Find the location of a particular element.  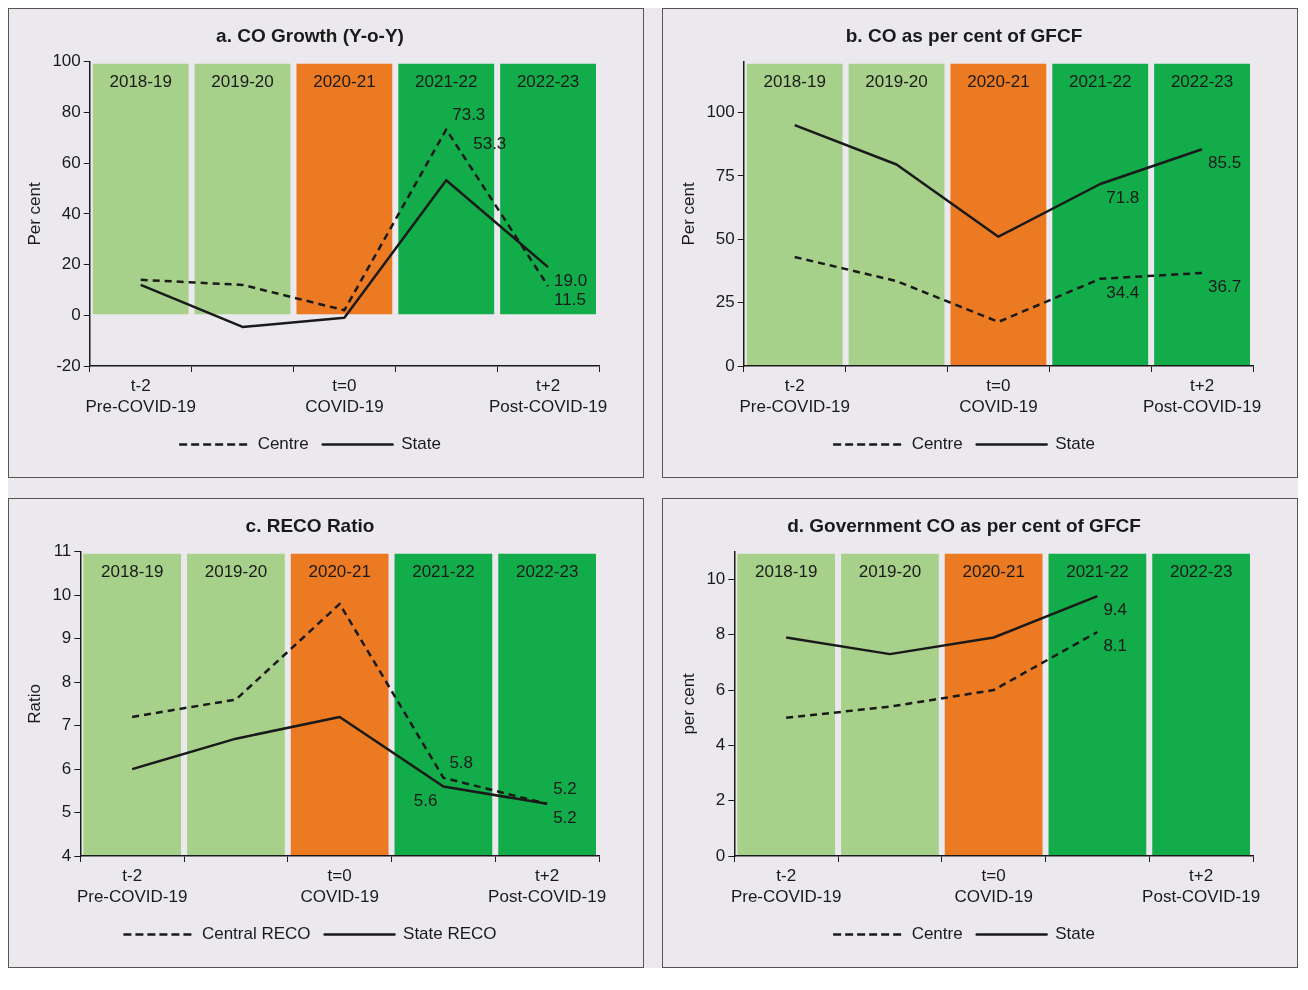

data-label: 5.6 is located at coordinates (425, 800).